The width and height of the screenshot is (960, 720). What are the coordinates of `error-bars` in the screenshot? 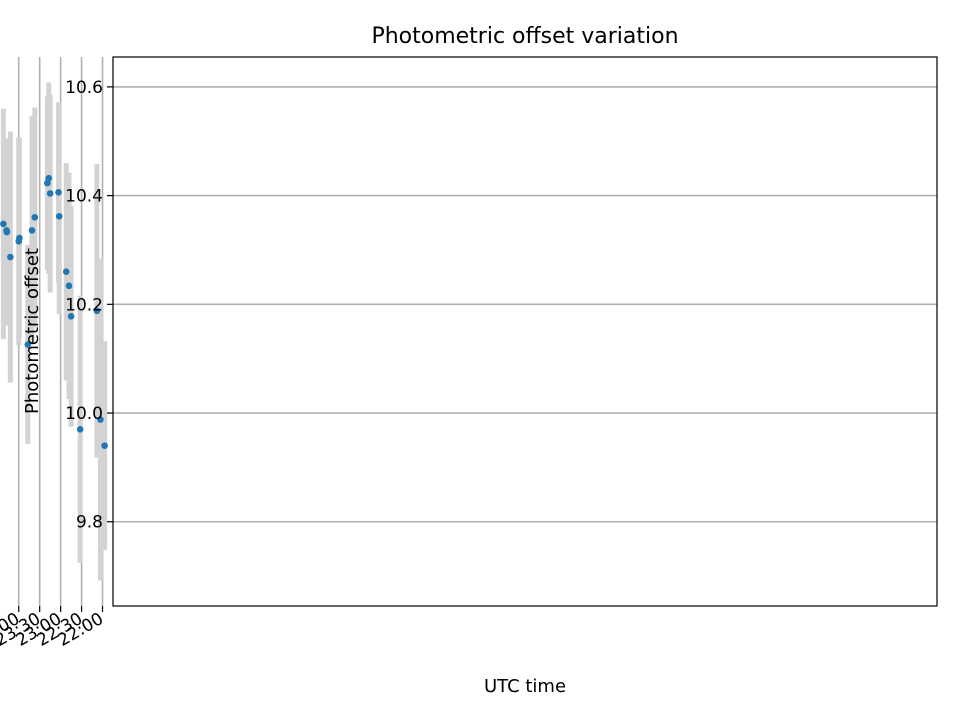 It's located at (54, 331).